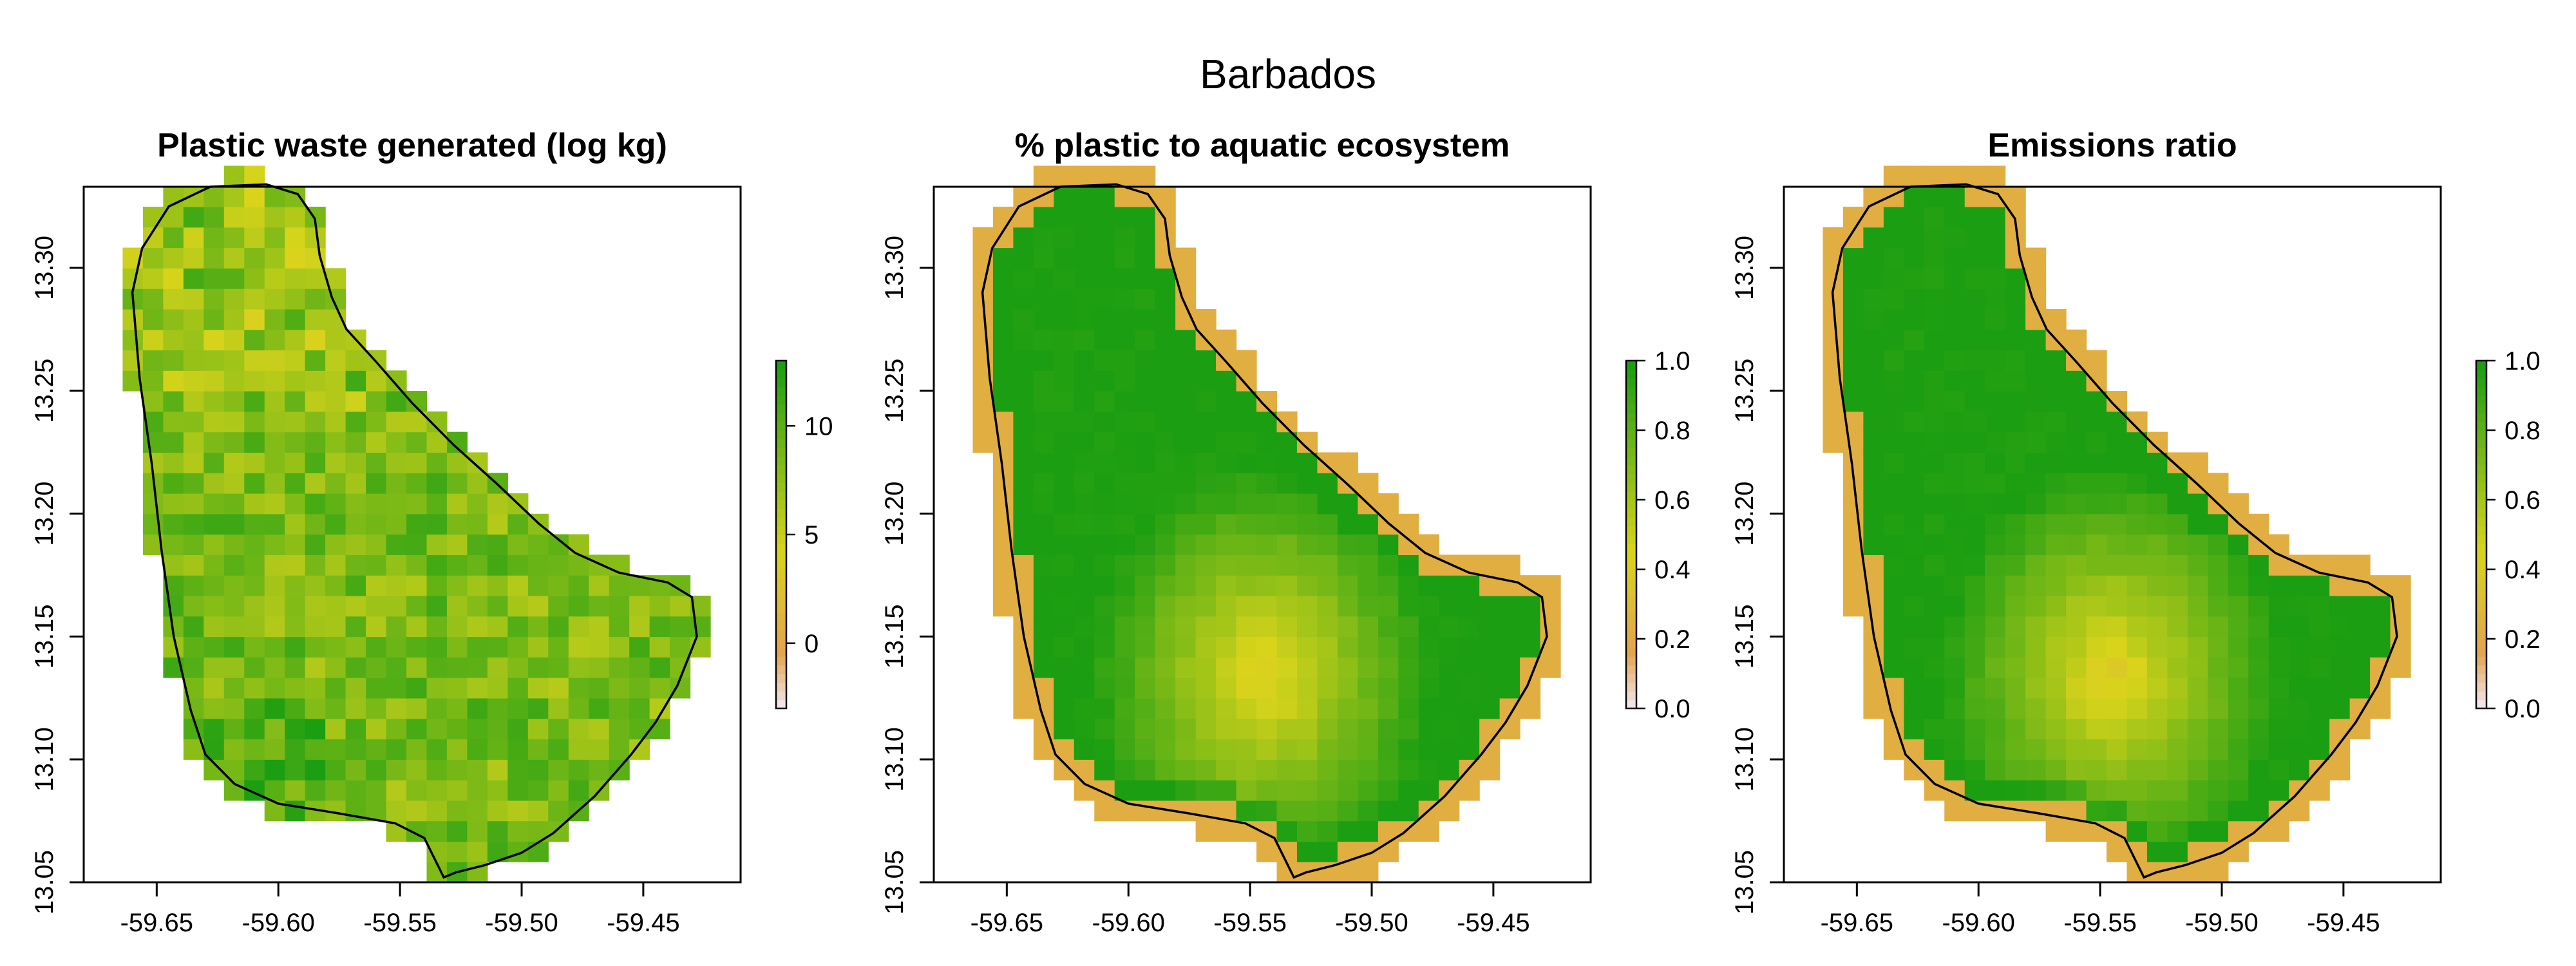  I want to click on legend-tick-label: 0.4, so click(2523, 570).